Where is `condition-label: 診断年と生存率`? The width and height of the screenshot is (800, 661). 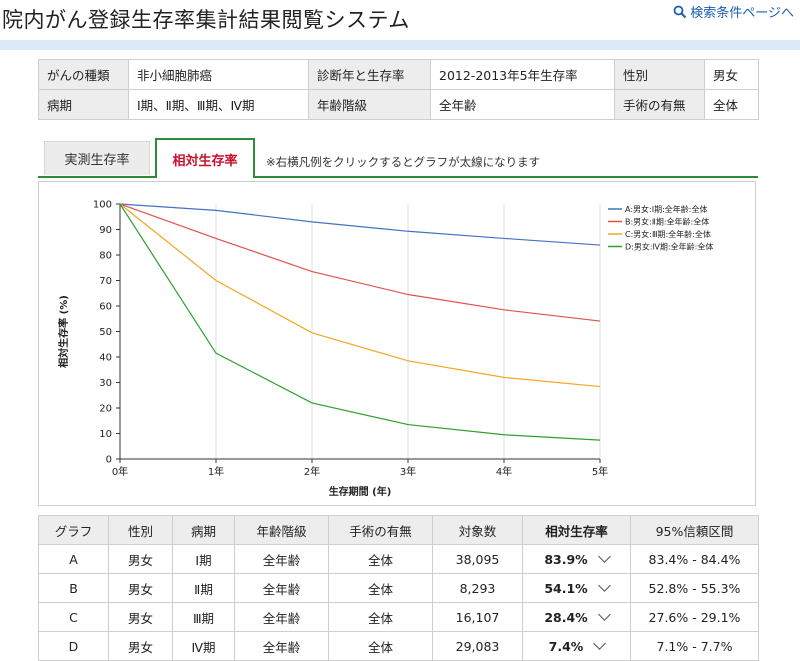
condition-label: 診断年と生存率 is located at coordinates (369, 74).